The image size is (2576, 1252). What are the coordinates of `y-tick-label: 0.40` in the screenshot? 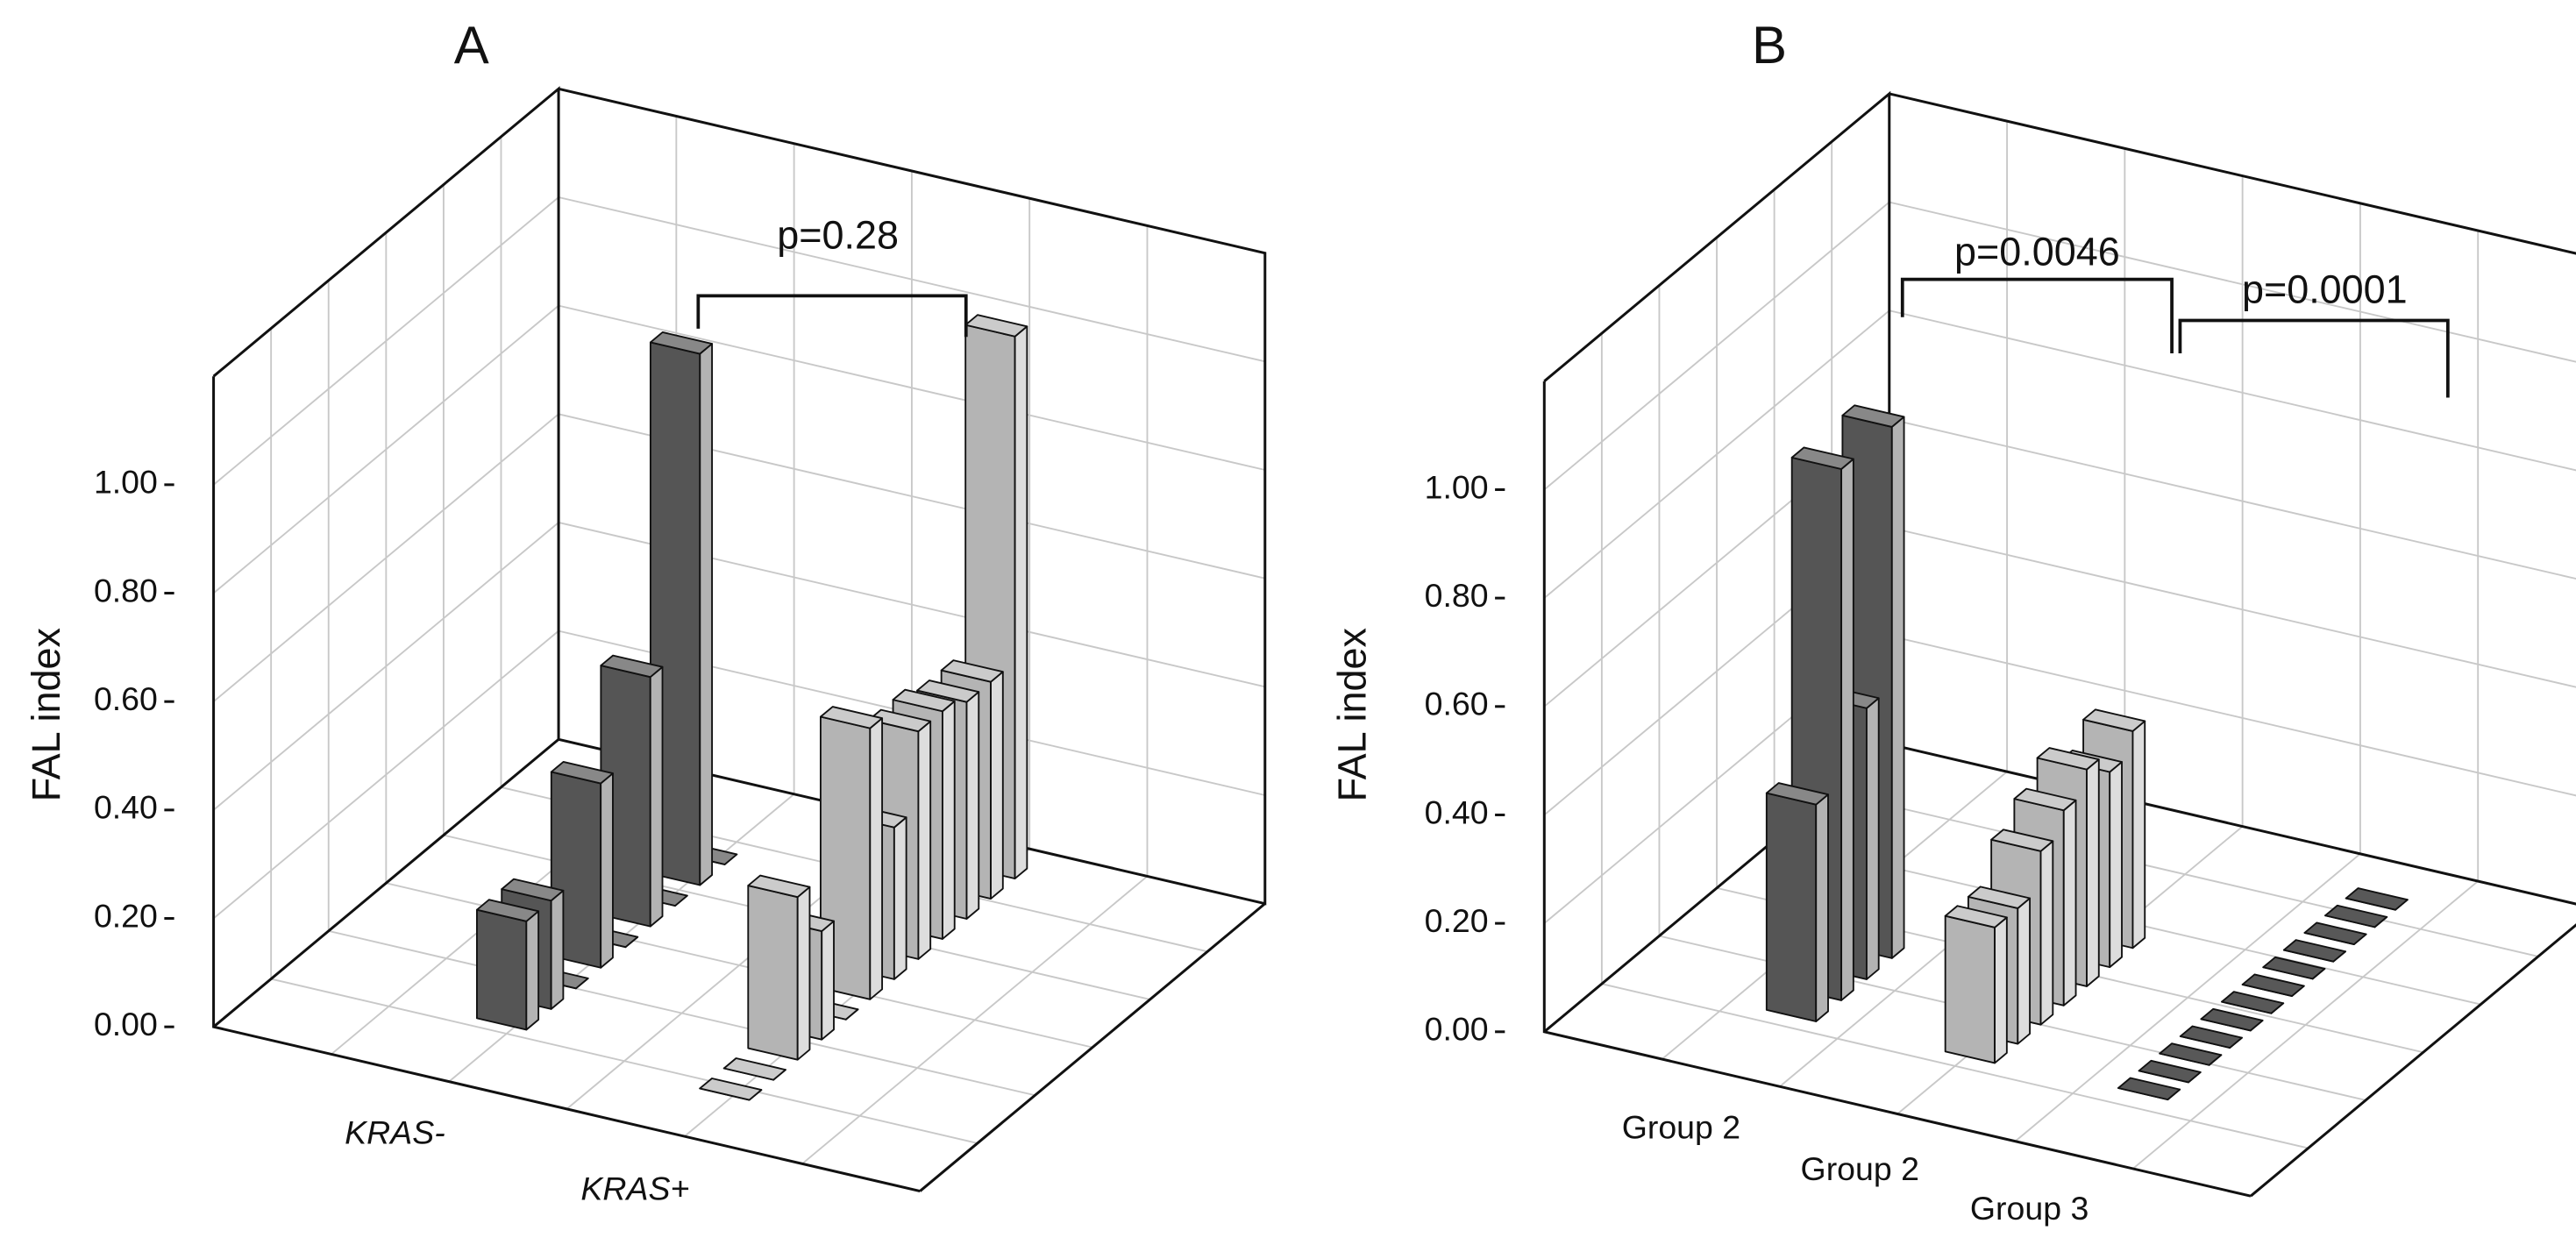 It's located at (126, 807).